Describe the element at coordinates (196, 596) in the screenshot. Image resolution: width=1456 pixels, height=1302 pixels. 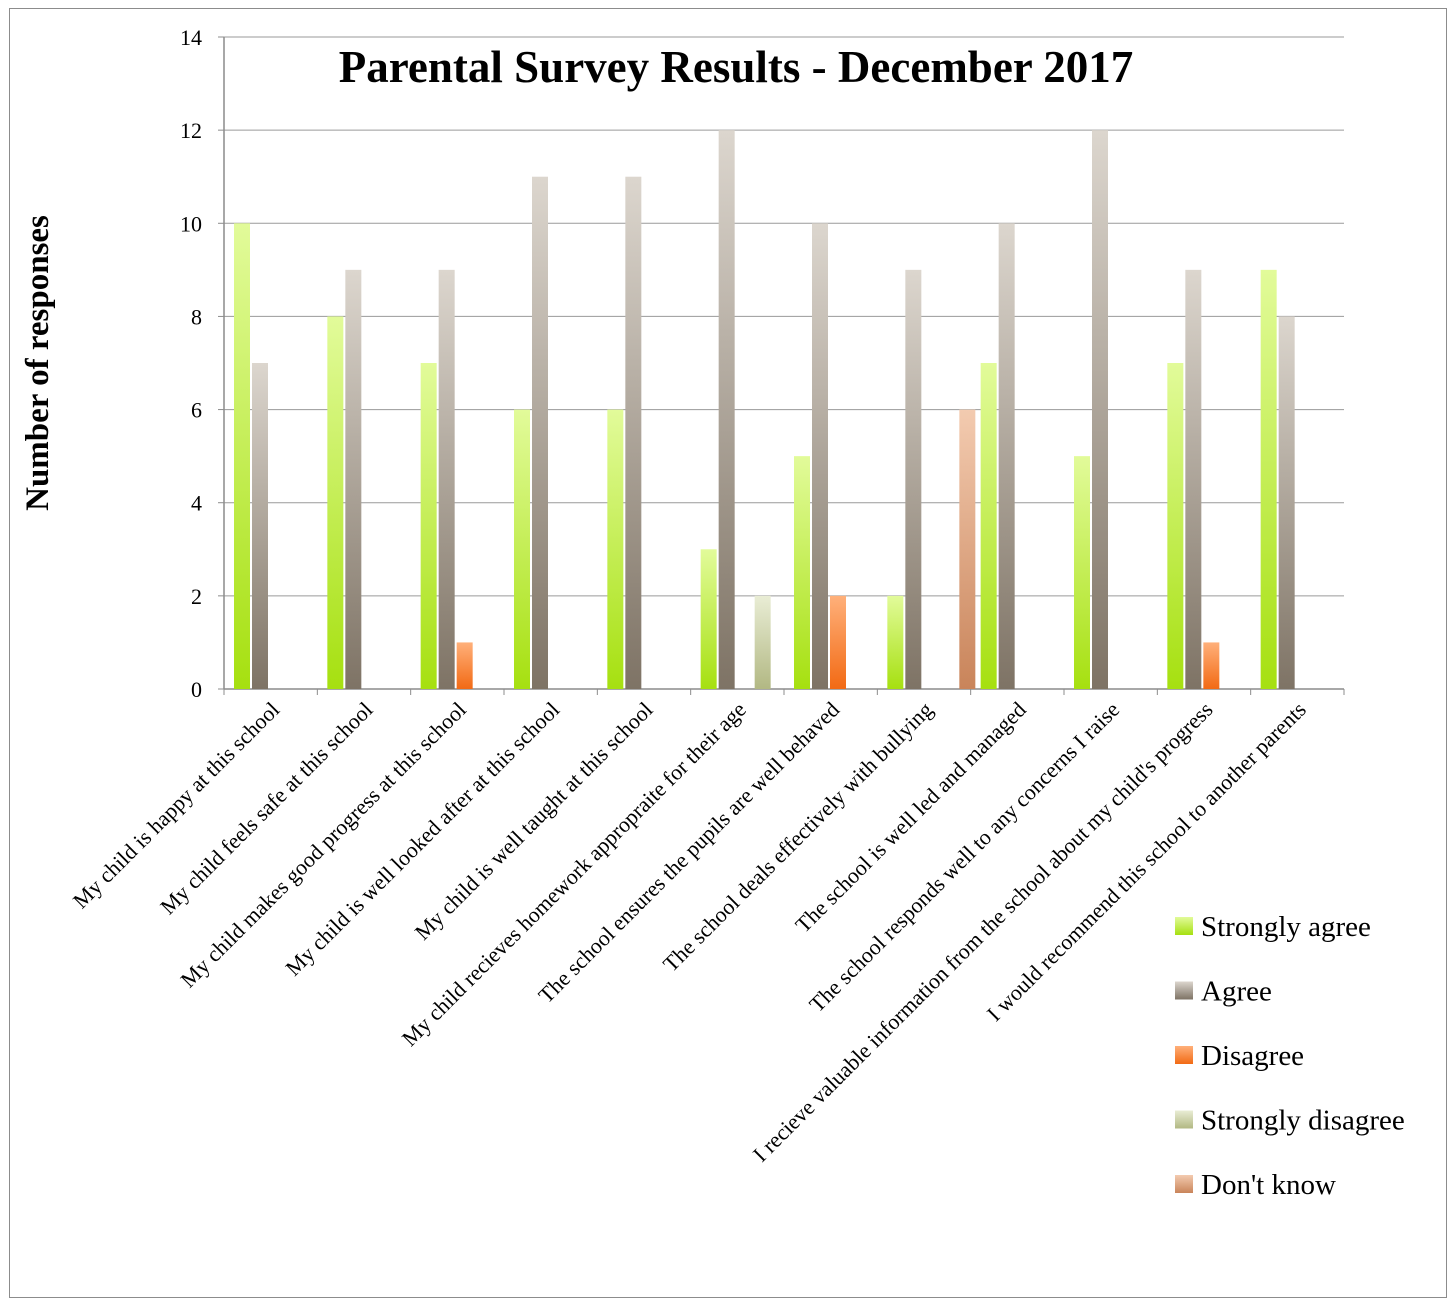
I see `y-tick-label: 2` at that location.